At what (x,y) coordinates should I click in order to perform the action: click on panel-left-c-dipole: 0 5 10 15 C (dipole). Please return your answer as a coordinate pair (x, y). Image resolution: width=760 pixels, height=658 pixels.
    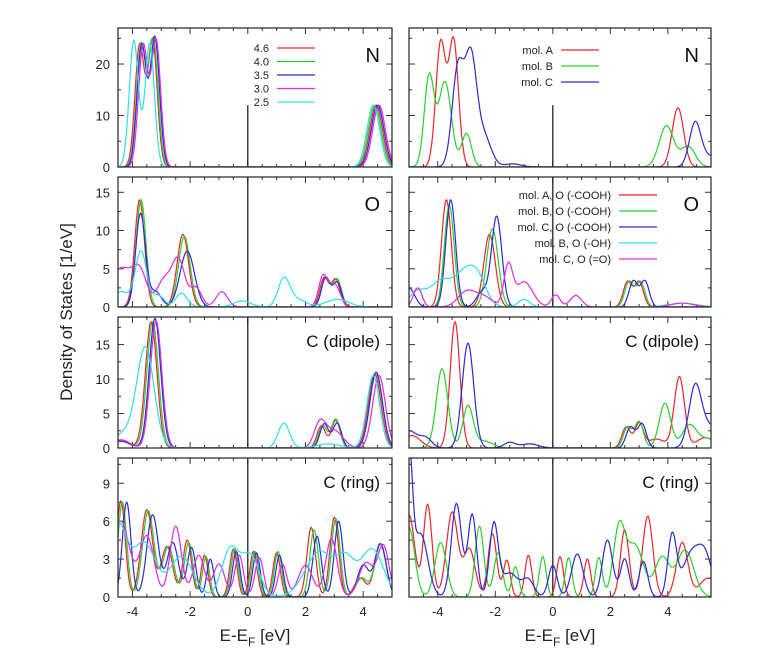
    Looking at the image, I should click on (244, 386).